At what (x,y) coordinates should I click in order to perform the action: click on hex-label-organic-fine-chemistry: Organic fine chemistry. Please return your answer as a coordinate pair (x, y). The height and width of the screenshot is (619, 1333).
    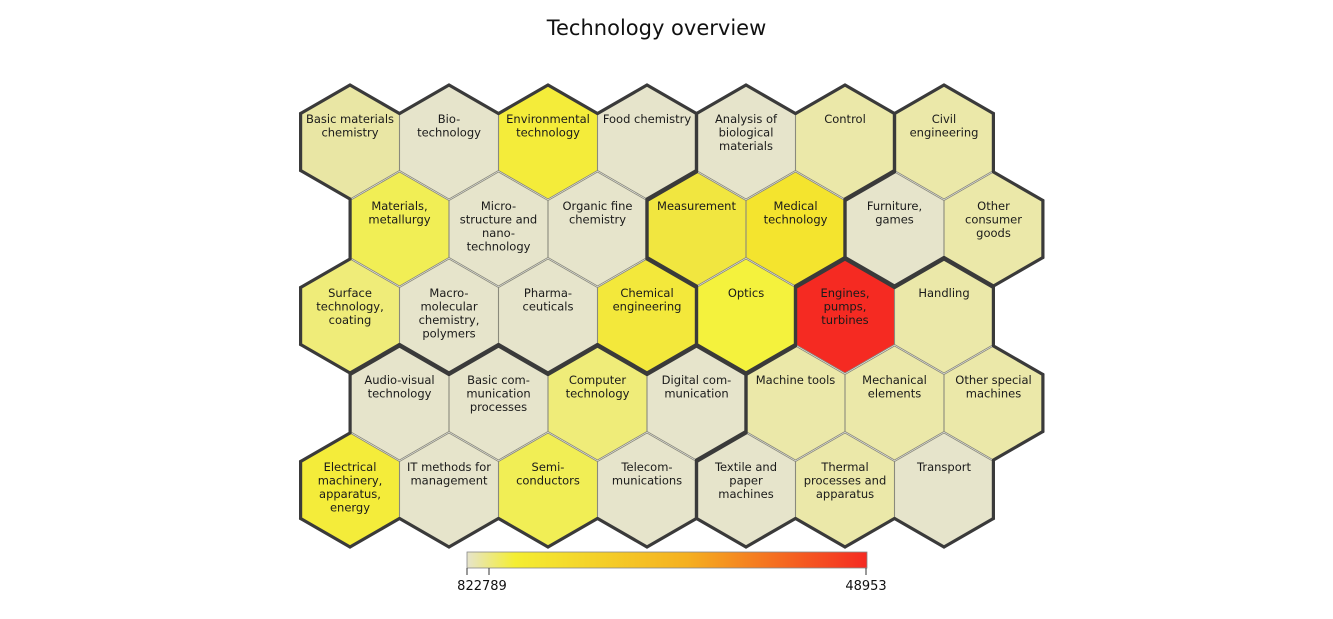
    Looking at the image, I should click on (598, 213).